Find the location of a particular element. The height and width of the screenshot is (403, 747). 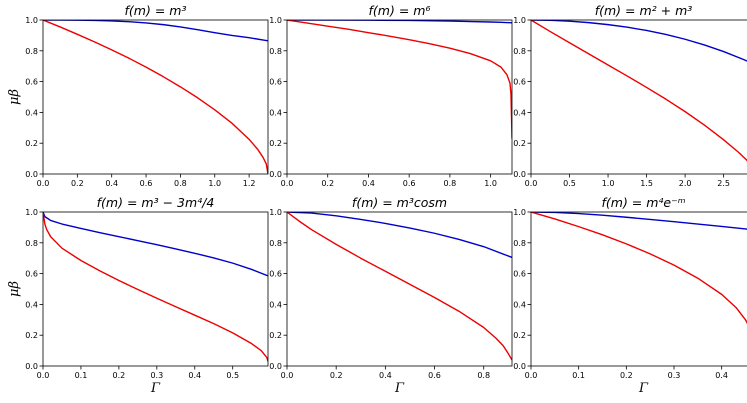

subplot-title: f(m) = m³ − 3m⁴/4 is located at coordinates (156, 202).